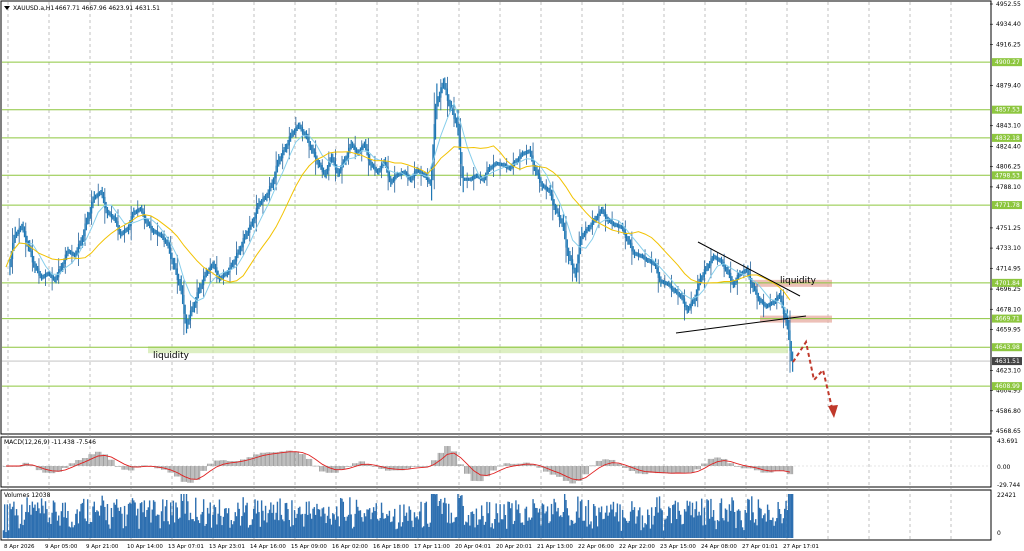 This screenshot has width=1024, height=551. Describe the element at coordinates (1008, 431) in the screenshot. I see `price-tick-label: 4568.65` at that location.